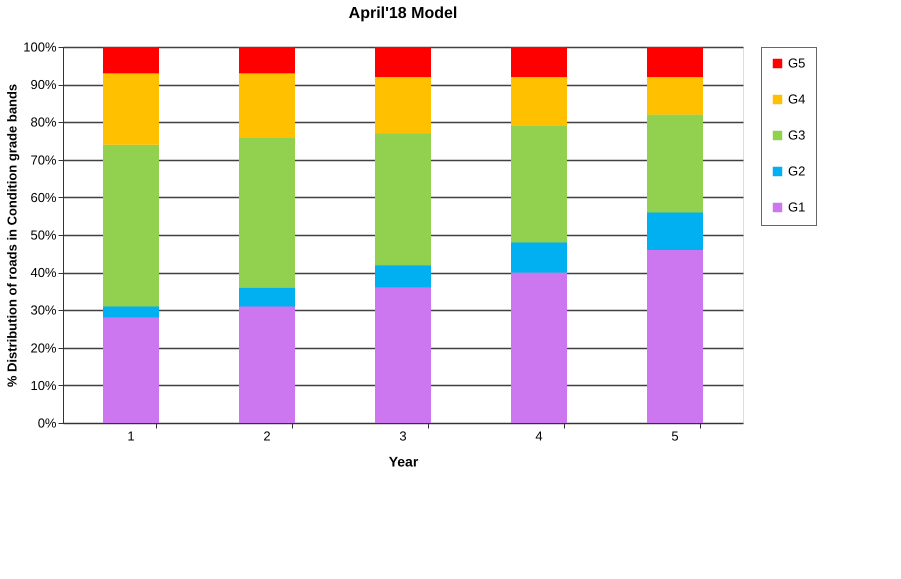  I want to click on legend-label: G1, so click(797, 207).